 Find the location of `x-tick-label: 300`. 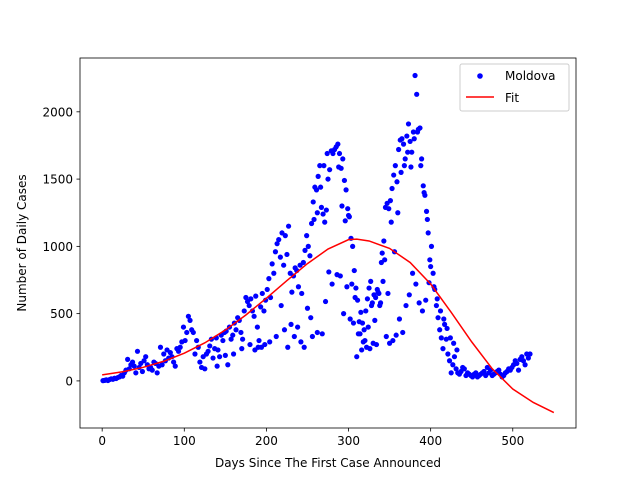

x-tick-label: 300 is located at coordinates (348, 441).